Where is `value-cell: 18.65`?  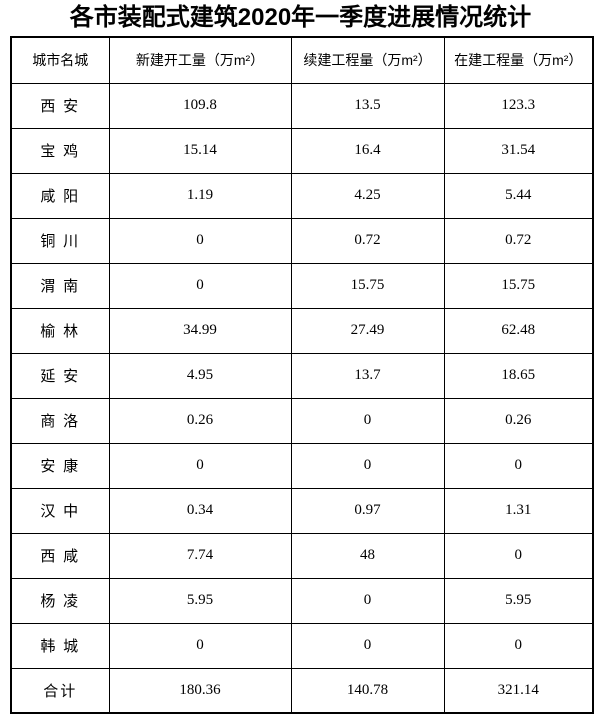
value-cell: 18.65 is located at coordinates (518, 375).